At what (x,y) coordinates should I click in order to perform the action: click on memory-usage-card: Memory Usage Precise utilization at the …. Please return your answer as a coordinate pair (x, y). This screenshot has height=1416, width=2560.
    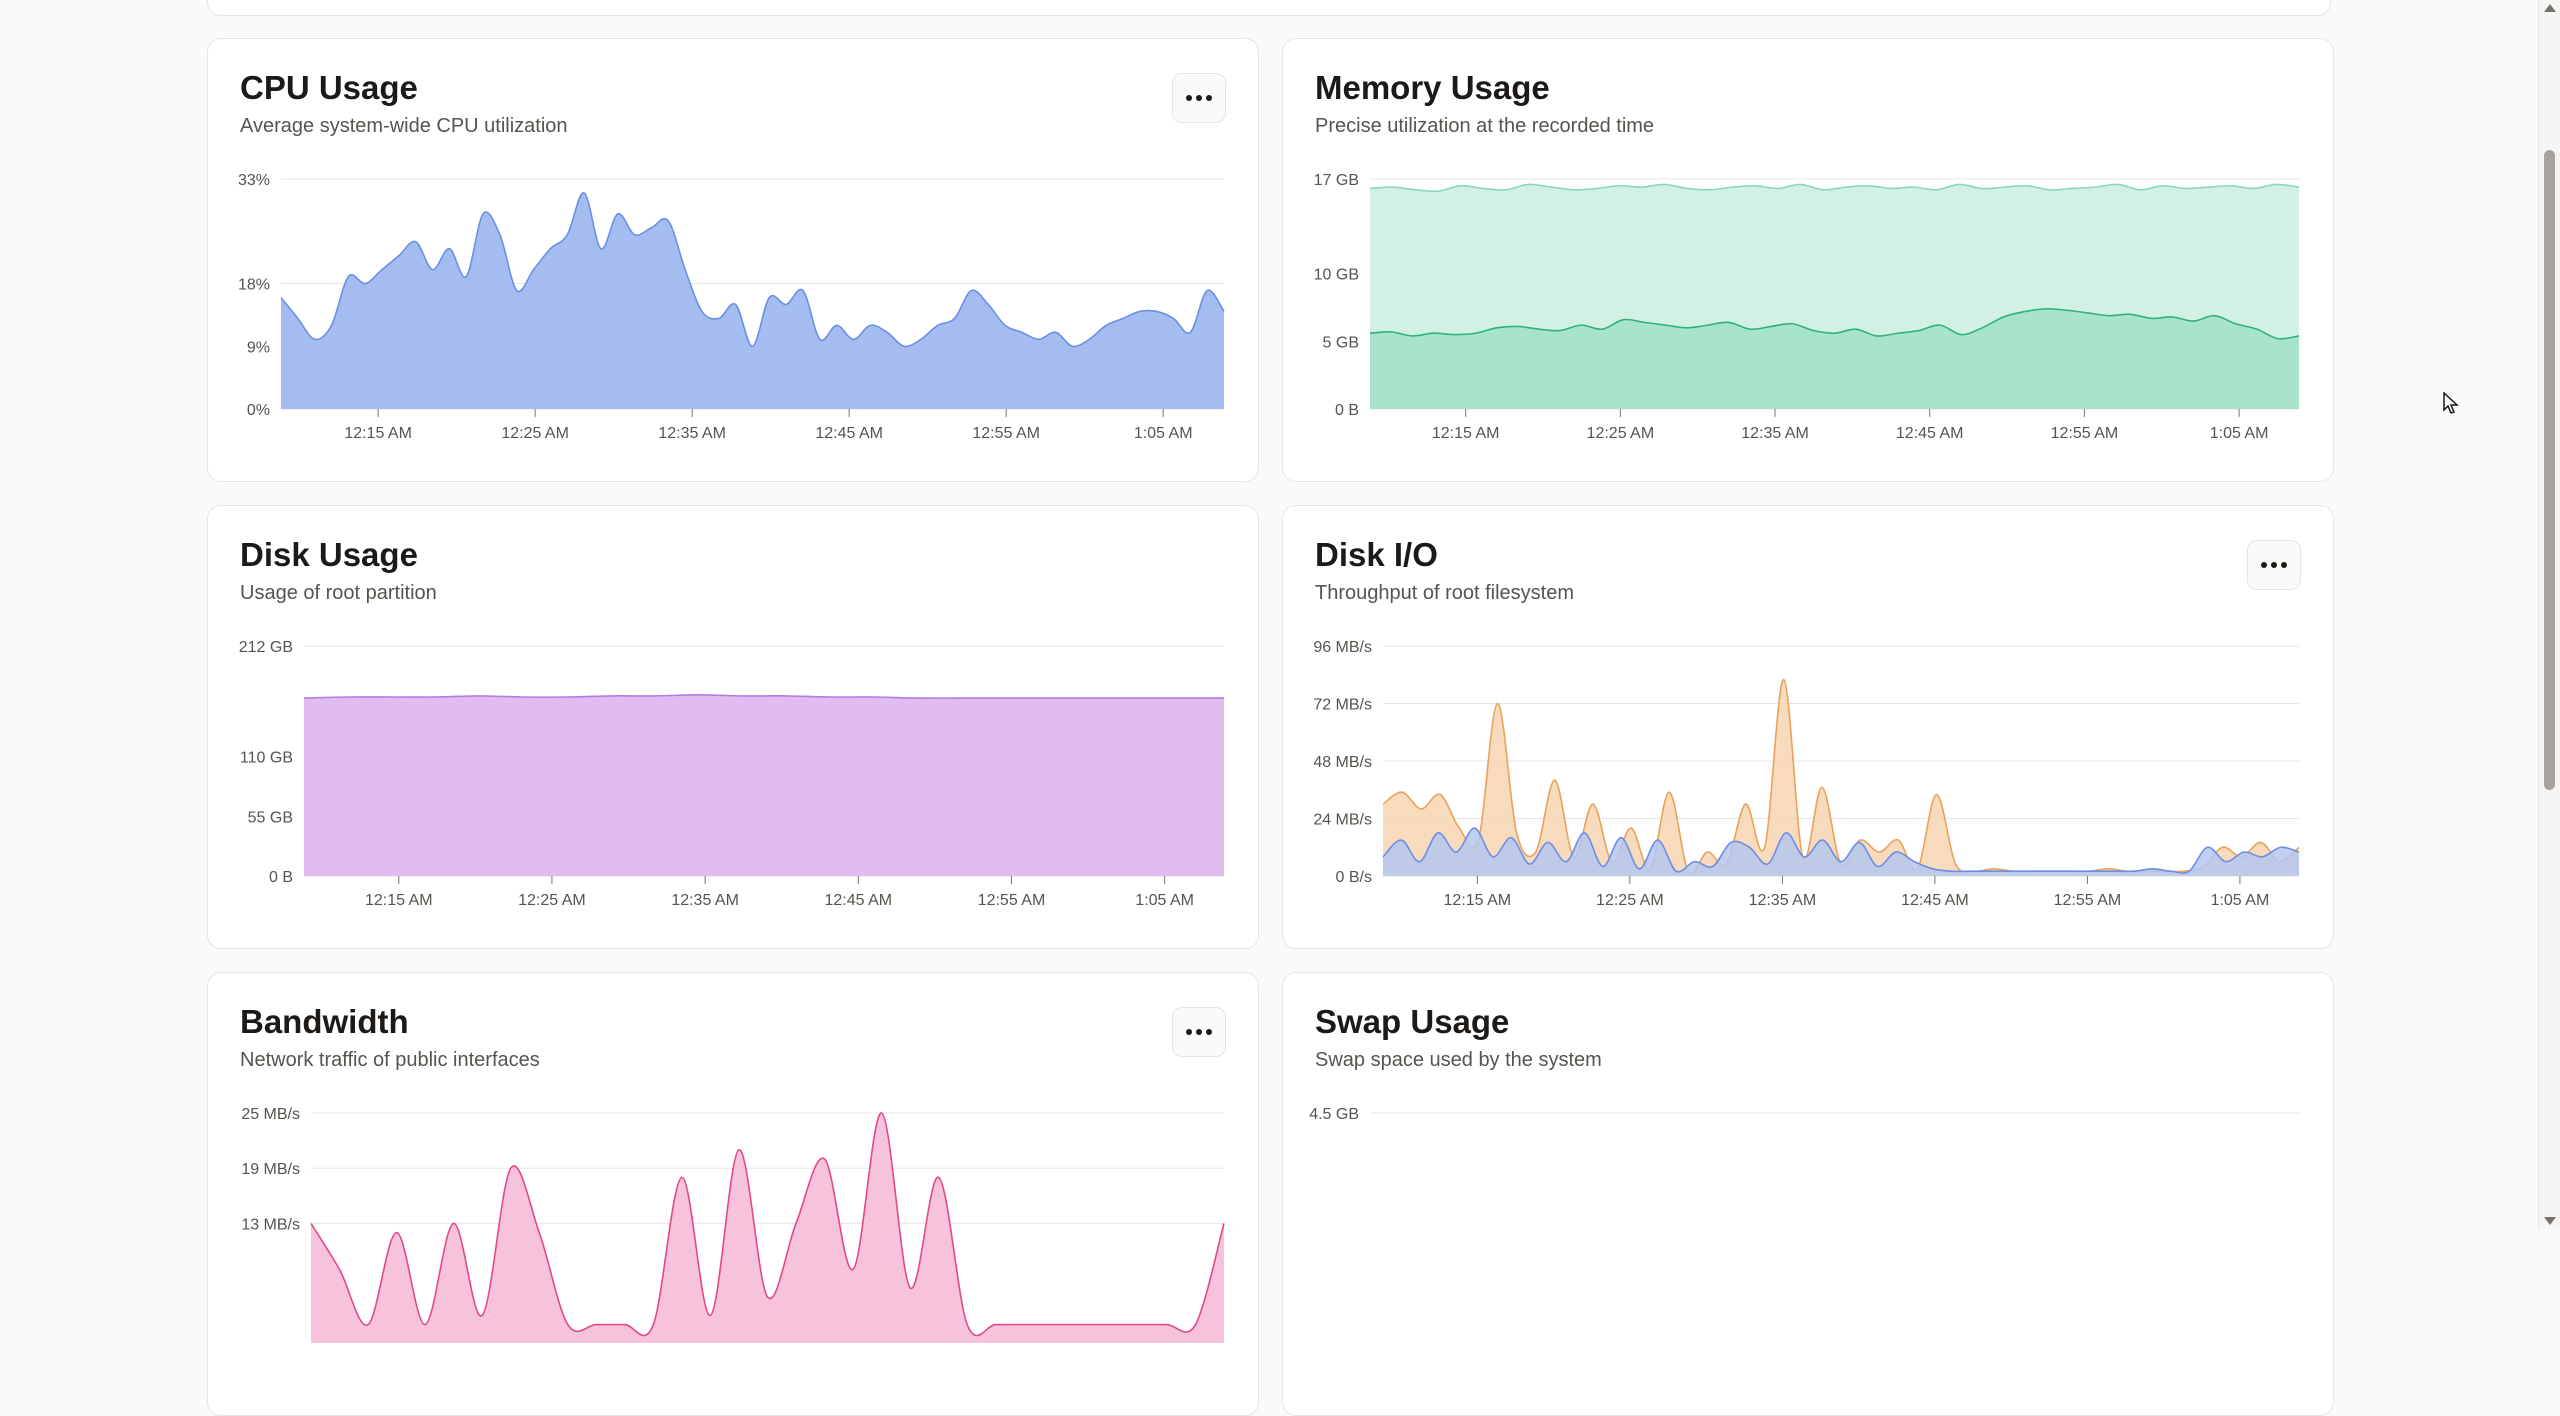
    Looking at the image, I should click on (1808, 260).